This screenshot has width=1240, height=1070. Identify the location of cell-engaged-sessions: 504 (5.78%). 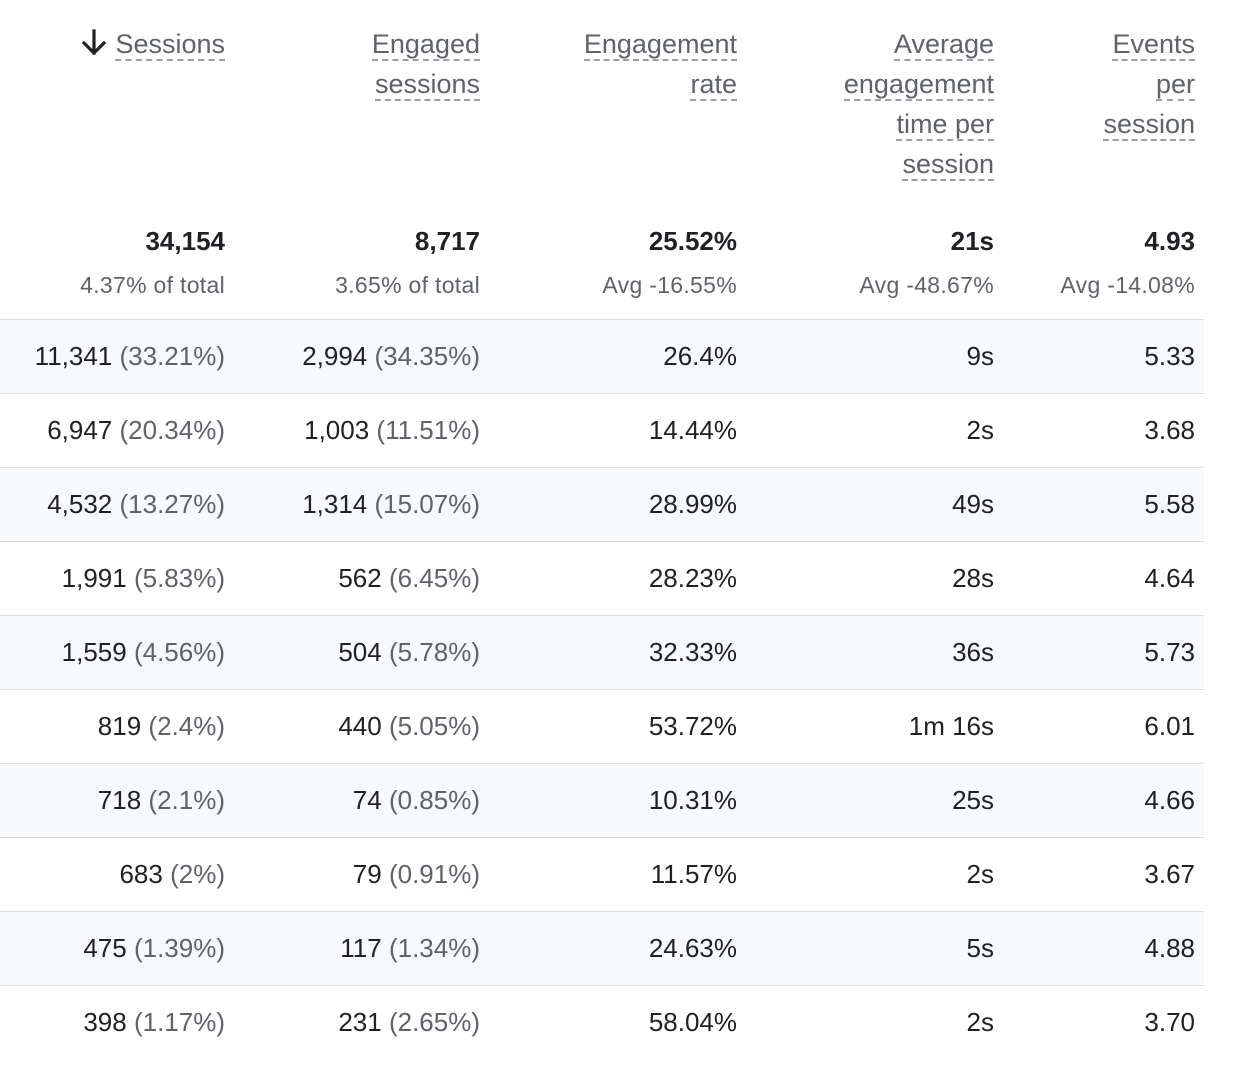
(365, 652).